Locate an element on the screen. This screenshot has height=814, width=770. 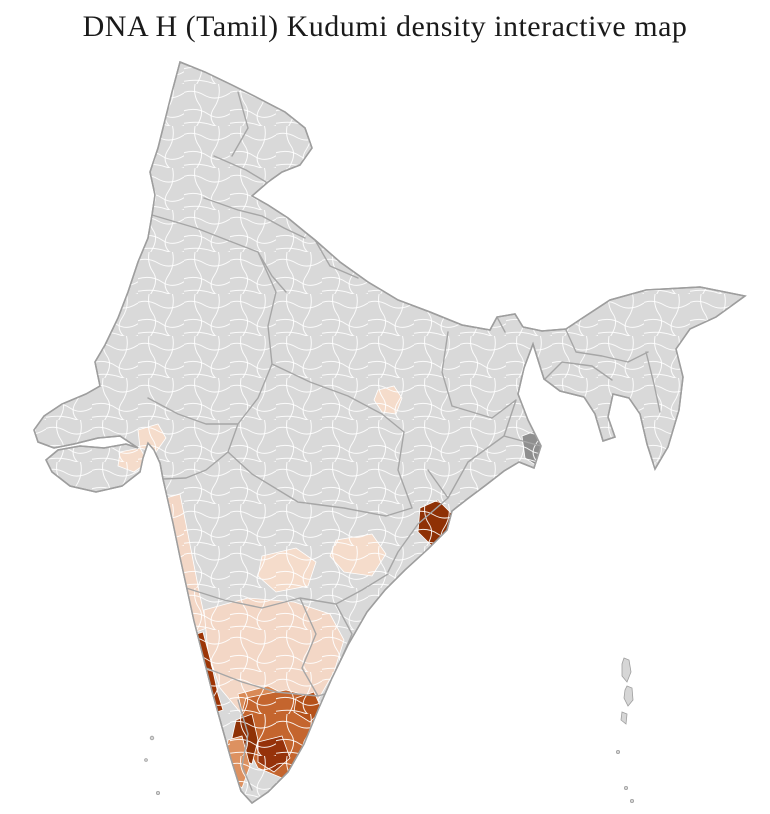
region-tamil-nadu-coast-spot is located at coordinates (309, 769).